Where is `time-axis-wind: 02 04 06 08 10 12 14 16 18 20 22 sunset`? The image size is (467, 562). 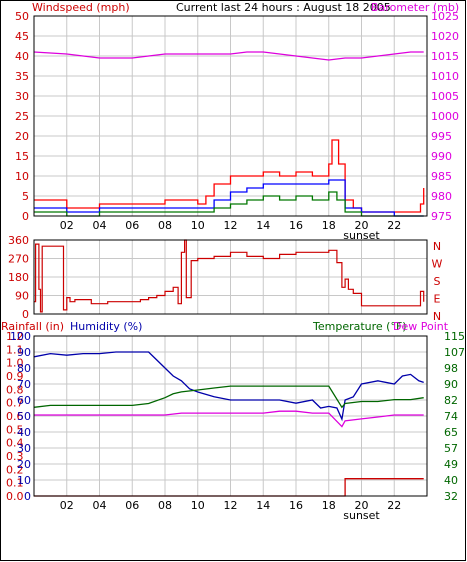
time-axis-wind: 02 04 06 08 10 12 14 16 18 20 22 sunset is located at coordinates (231, 230).